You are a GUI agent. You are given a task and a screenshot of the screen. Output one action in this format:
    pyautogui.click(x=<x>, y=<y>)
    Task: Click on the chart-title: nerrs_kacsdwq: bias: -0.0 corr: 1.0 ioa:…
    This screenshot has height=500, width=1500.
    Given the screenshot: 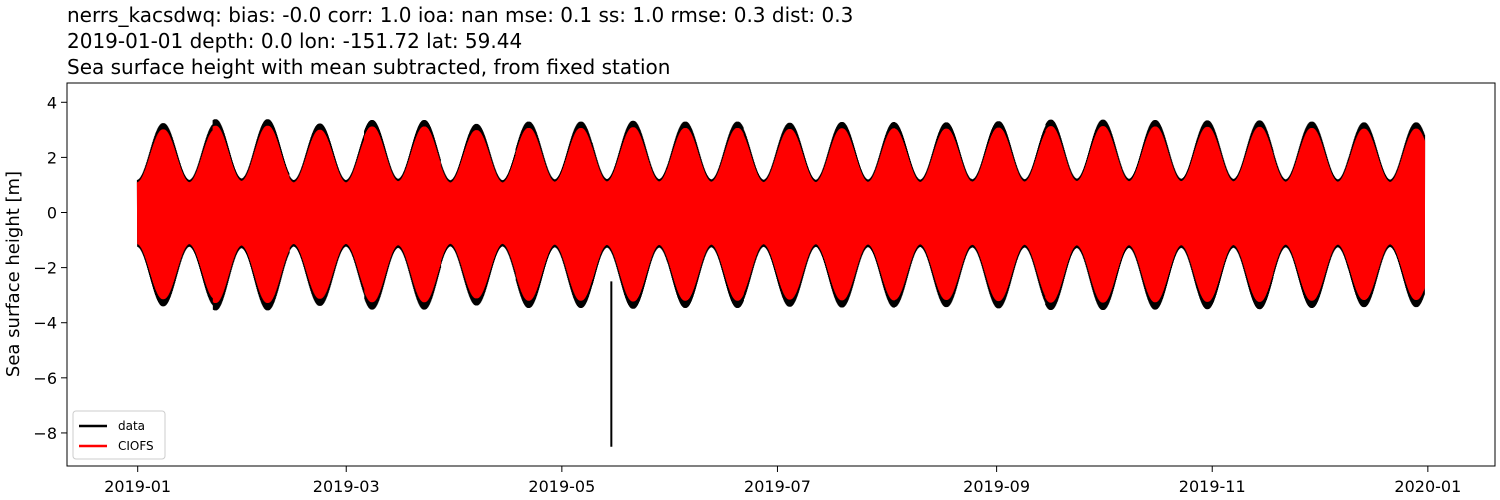 What is the action you would take?
    pyautogui.click(x=460, y=41)
    